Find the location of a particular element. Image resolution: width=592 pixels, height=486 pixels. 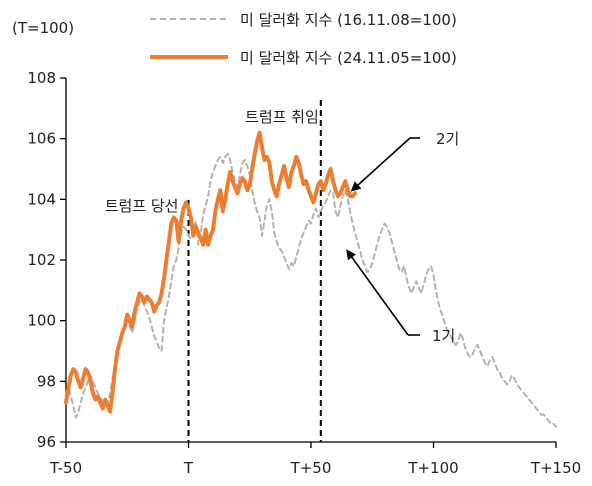

y-tick-label: 100 is located at coordinates (41, 321).